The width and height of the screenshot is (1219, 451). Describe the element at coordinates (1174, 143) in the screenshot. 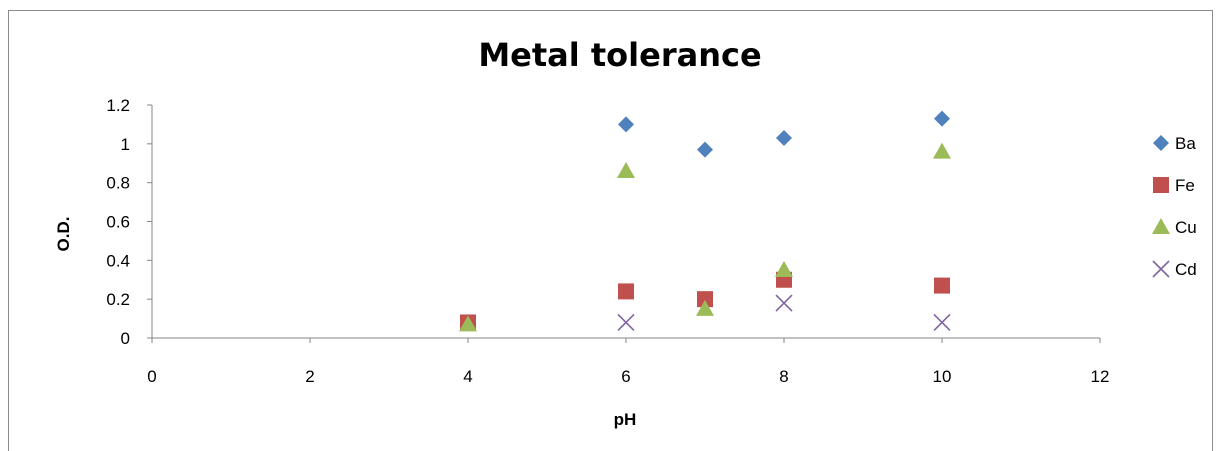

I see `legend-item-ba: Ba` at that location.